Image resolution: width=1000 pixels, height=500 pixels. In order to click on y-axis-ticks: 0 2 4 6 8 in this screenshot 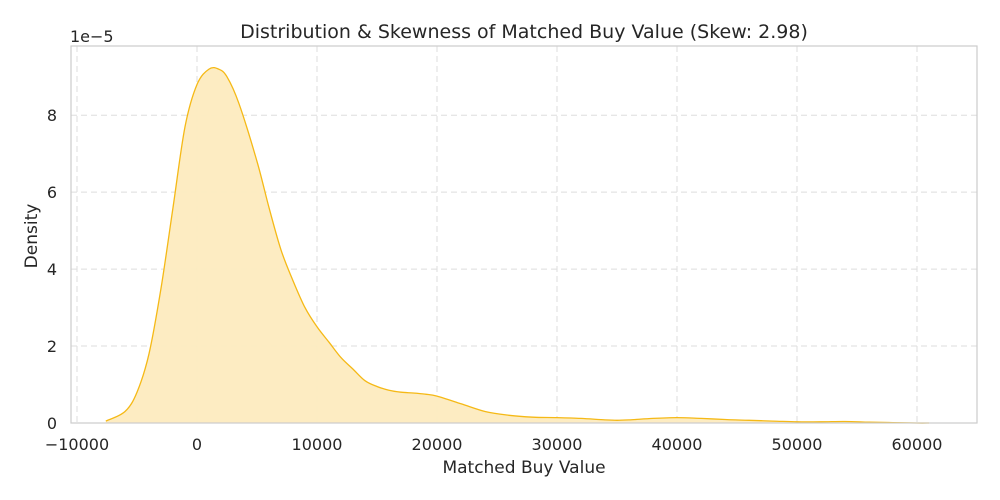, I will do `click(52, 269)`.